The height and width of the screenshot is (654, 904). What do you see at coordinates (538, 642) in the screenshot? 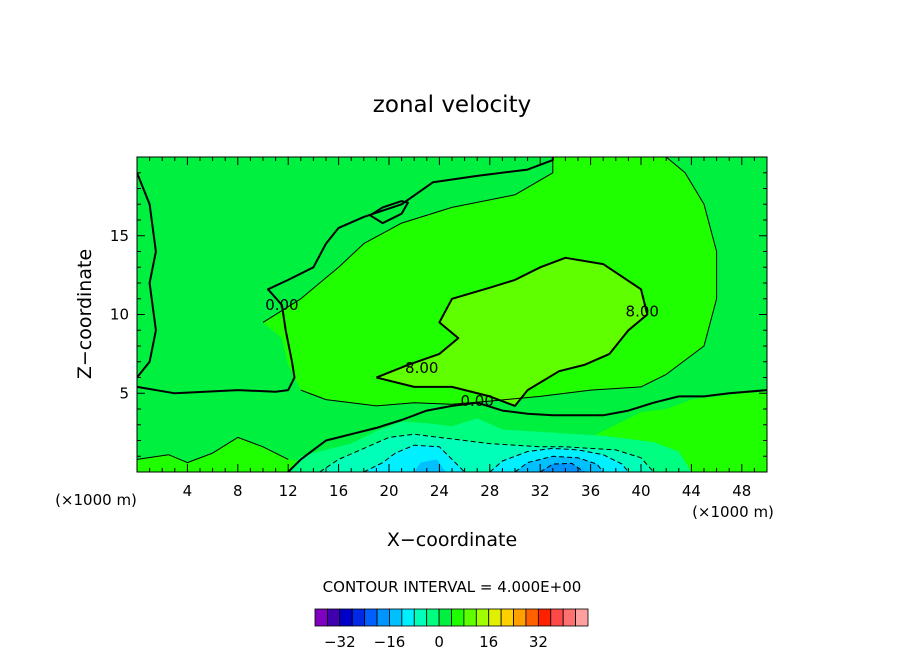
I see `colorbar-tick-label-4: 32` at bounding box center [538, 642].